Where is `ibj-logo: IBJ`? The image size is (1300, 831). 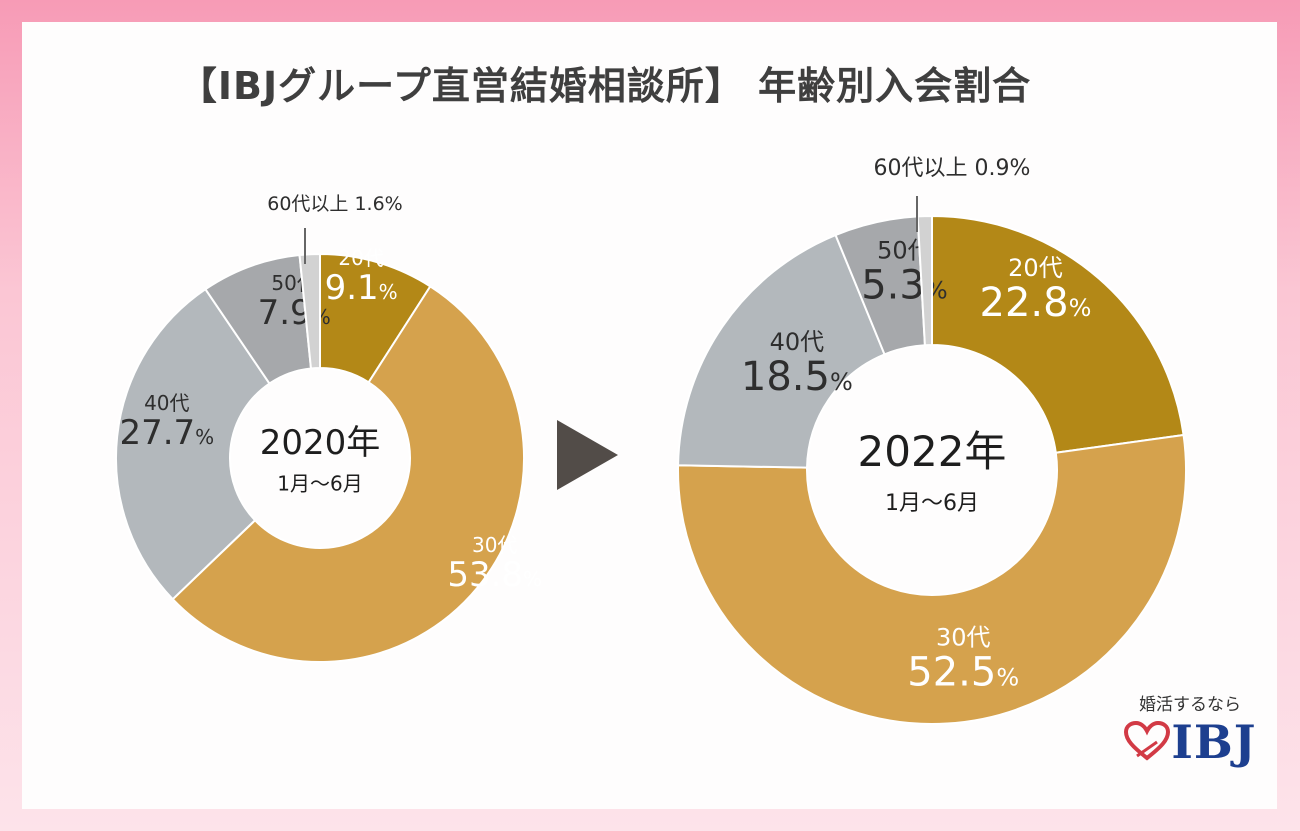 ibj-logo: IBJ is located at coordinates (1189, 742).